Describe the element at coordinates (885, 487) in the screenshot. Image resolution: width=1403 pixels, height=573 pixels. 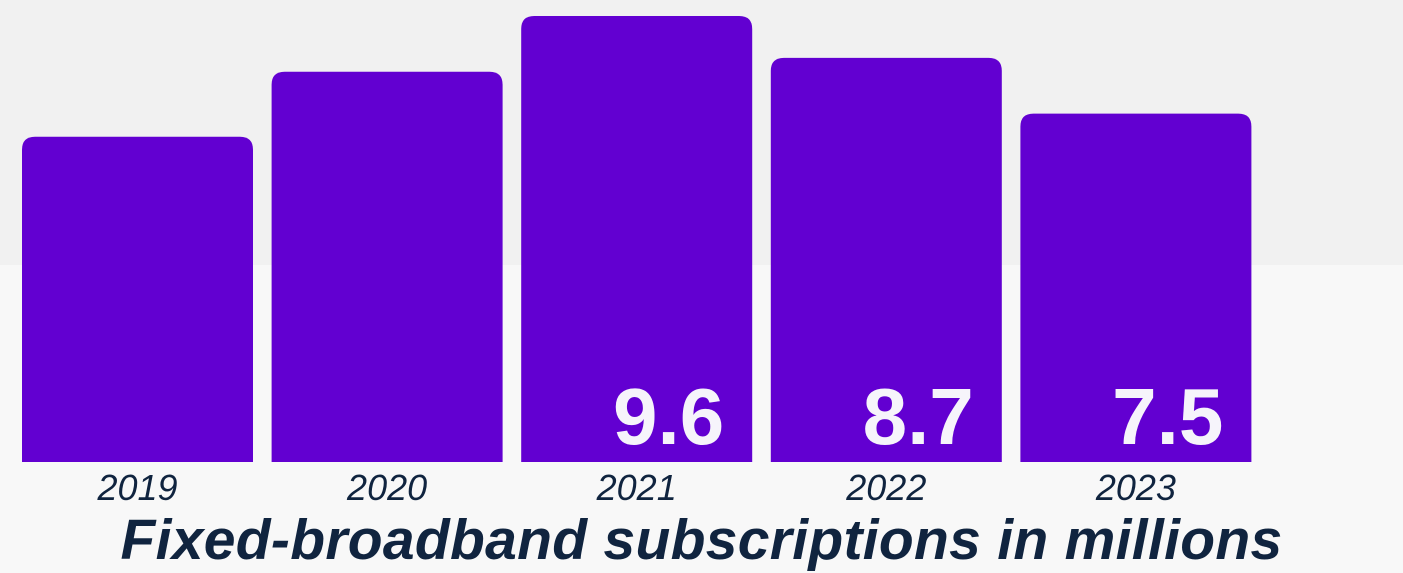
I see `category-label-2022: 2022` at that location.